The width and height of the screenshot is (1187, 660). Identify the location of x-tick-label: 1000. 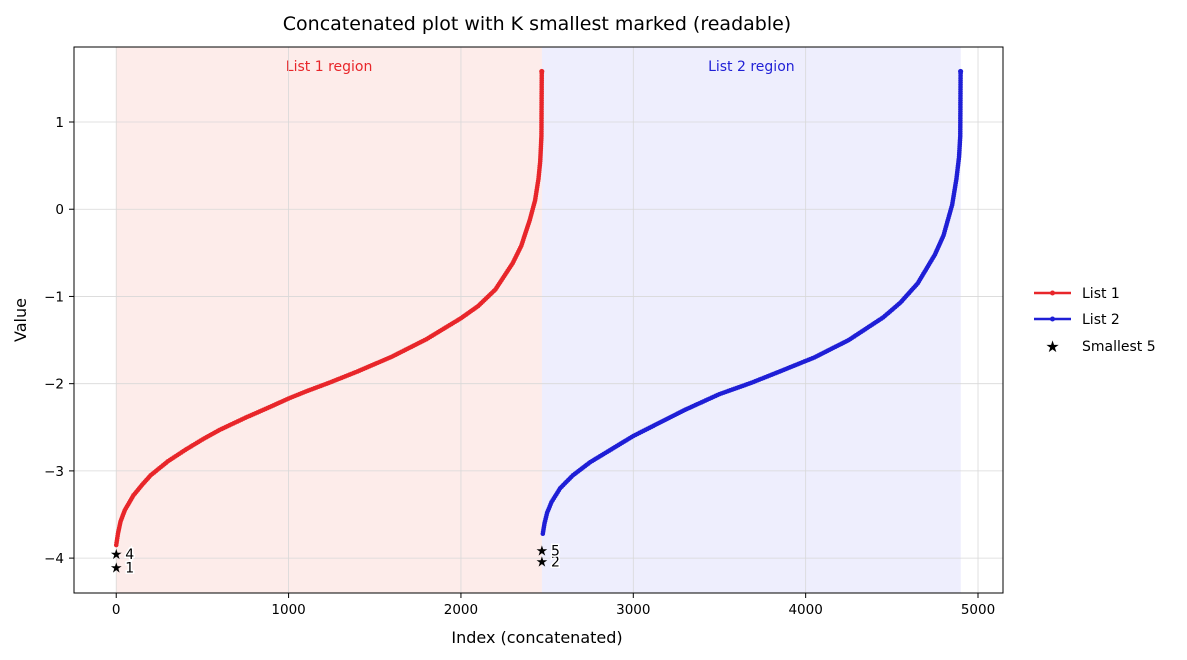
(288, 610).